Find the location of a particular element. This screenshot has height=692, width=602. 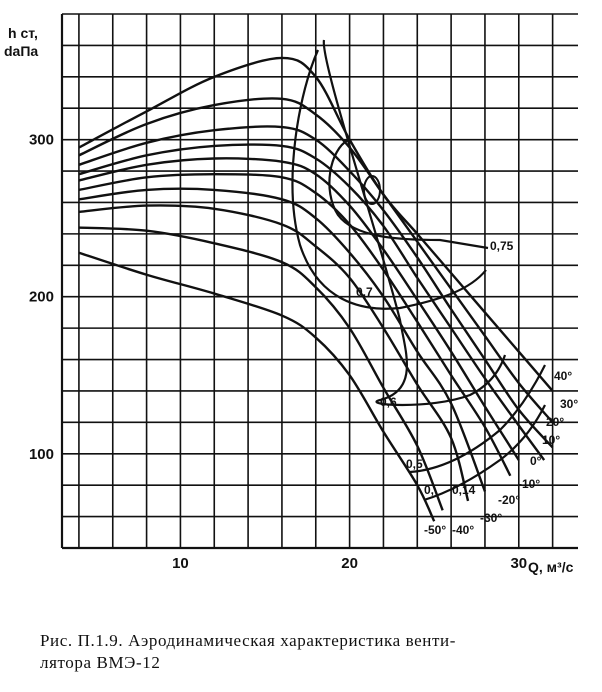

efficiency-contour-low is located at coordinates (484, 453).